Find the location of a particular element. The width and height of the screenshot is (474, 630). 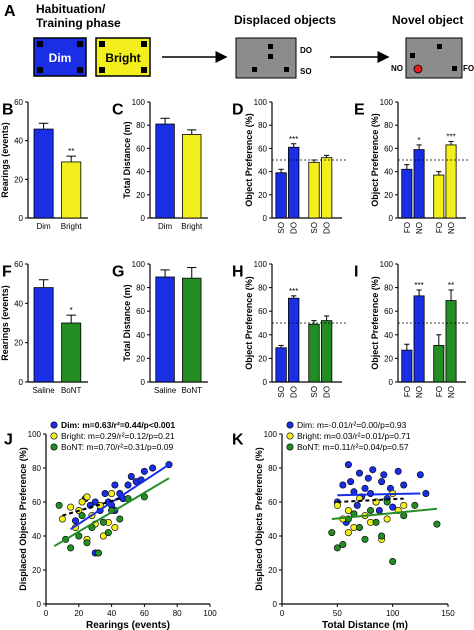

legend-label-bright: Bright: m=0.03/r²=0.01/p=0.71 is located at coordinates (354, 436).